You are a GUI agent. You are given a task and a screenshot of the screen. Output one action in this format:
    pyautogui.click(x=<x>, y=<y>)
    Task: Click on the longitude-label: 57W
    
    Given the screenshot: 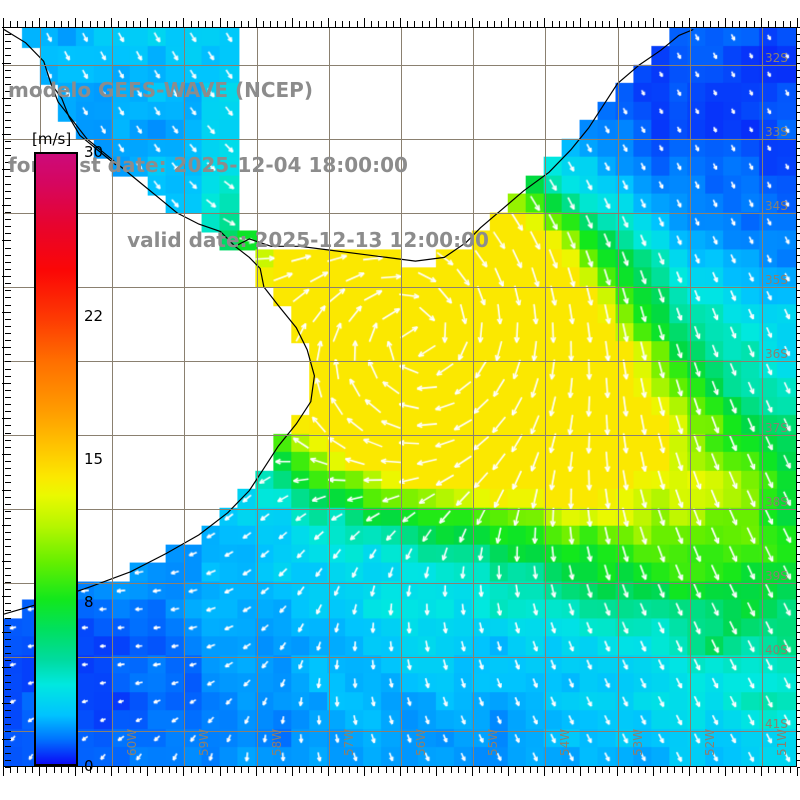 What is the action you would take?
    pyautogui.click(x=348, y=742)
    